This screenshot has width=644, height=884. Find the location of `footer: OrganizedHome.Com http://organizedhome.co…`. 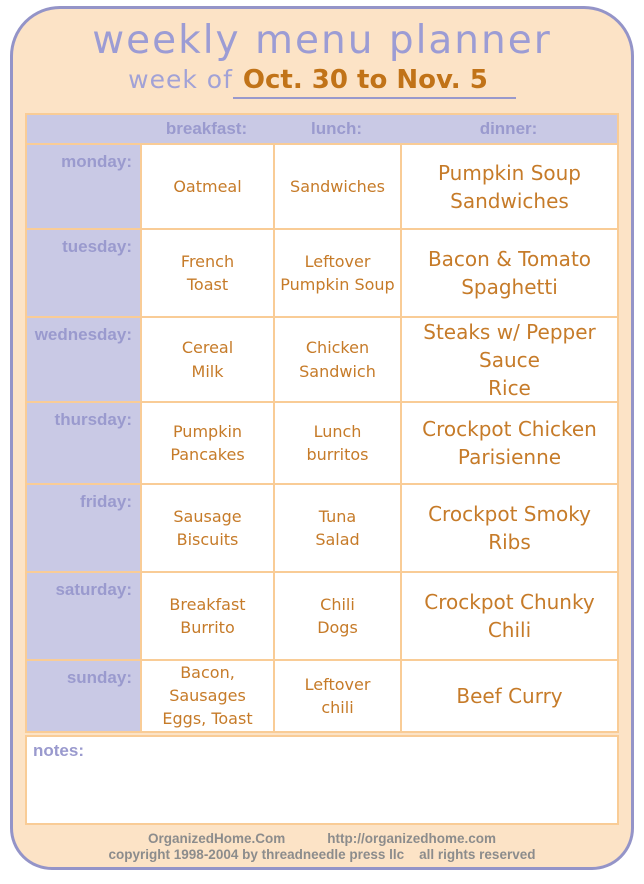

footer: OrganizedHome.Com http://organizedhome.co… is located at coordinates (322, 847).